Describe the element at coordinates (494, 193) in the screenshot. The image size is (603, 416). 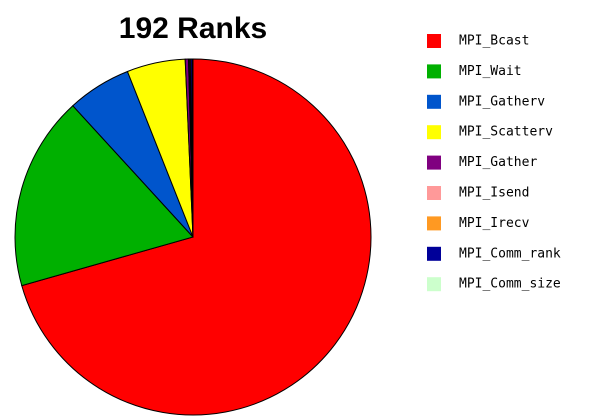
I see `legend-label: MPI_Isend` at that location.